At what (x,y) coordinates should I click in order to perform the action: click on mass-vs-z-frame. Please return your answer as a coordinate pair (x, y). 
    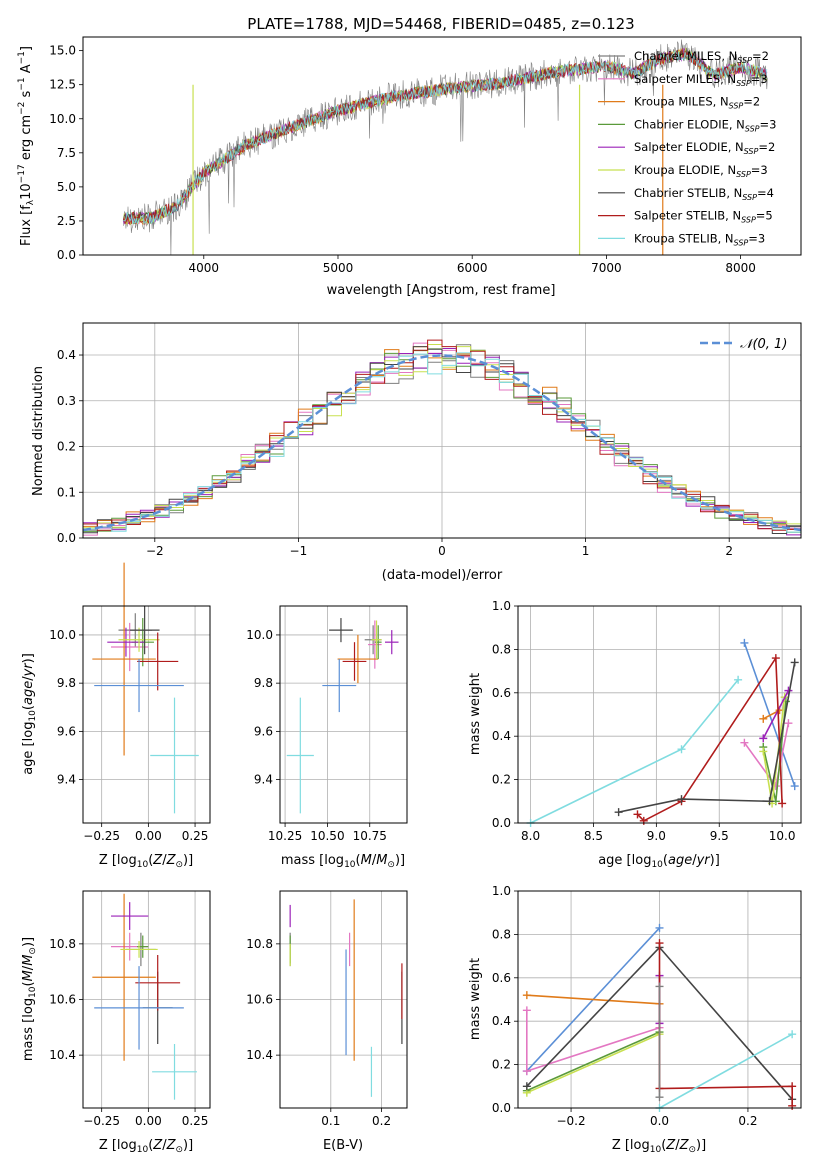
    Looking at the image, I should click on (146, 999).